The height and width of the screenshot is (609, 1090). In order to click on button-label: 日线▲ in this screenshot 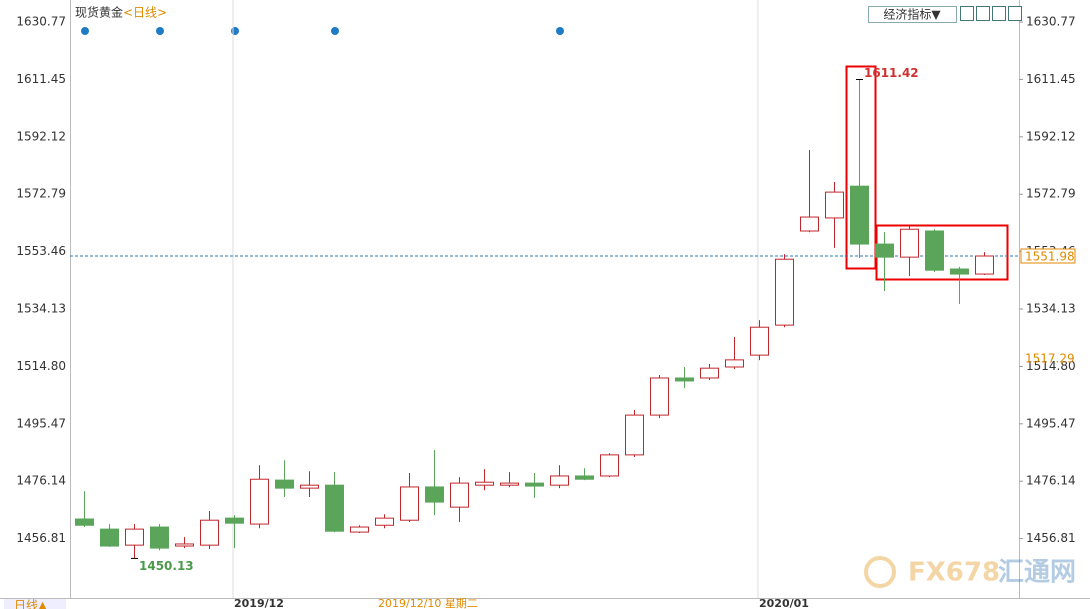, I will do `click(31, 604)`.